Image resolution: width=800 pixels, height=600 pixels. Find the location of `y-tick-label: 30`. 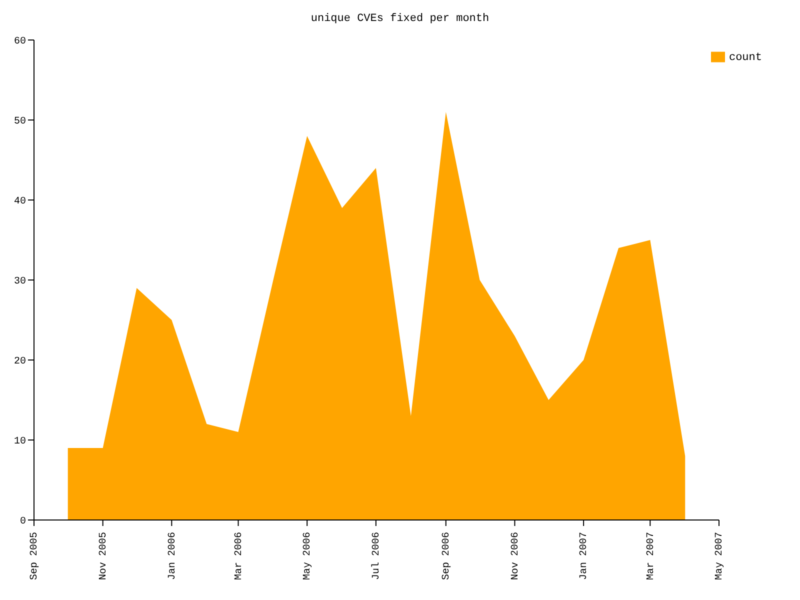

y-tick-label: 30 is located at coordinates (20, 282).